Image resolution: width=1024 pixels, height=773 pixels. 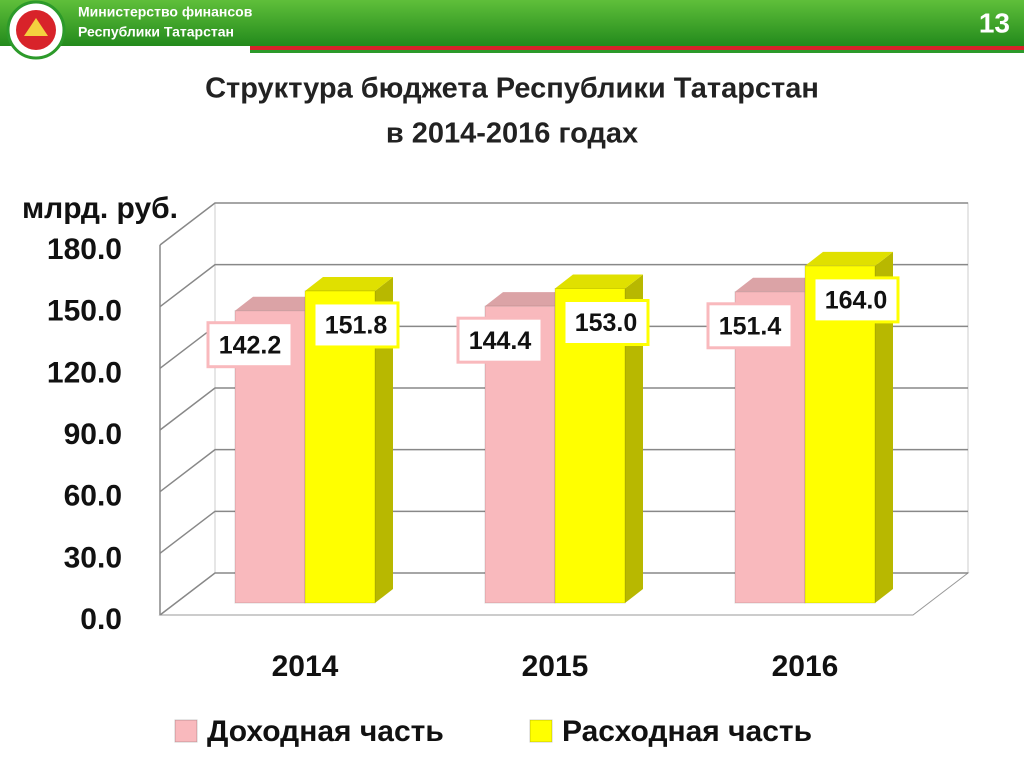 What do you see at coordinates (93, 434) in the screenshot?
I see `y-tick-label: 90.0` at bounding box center [93, 434].